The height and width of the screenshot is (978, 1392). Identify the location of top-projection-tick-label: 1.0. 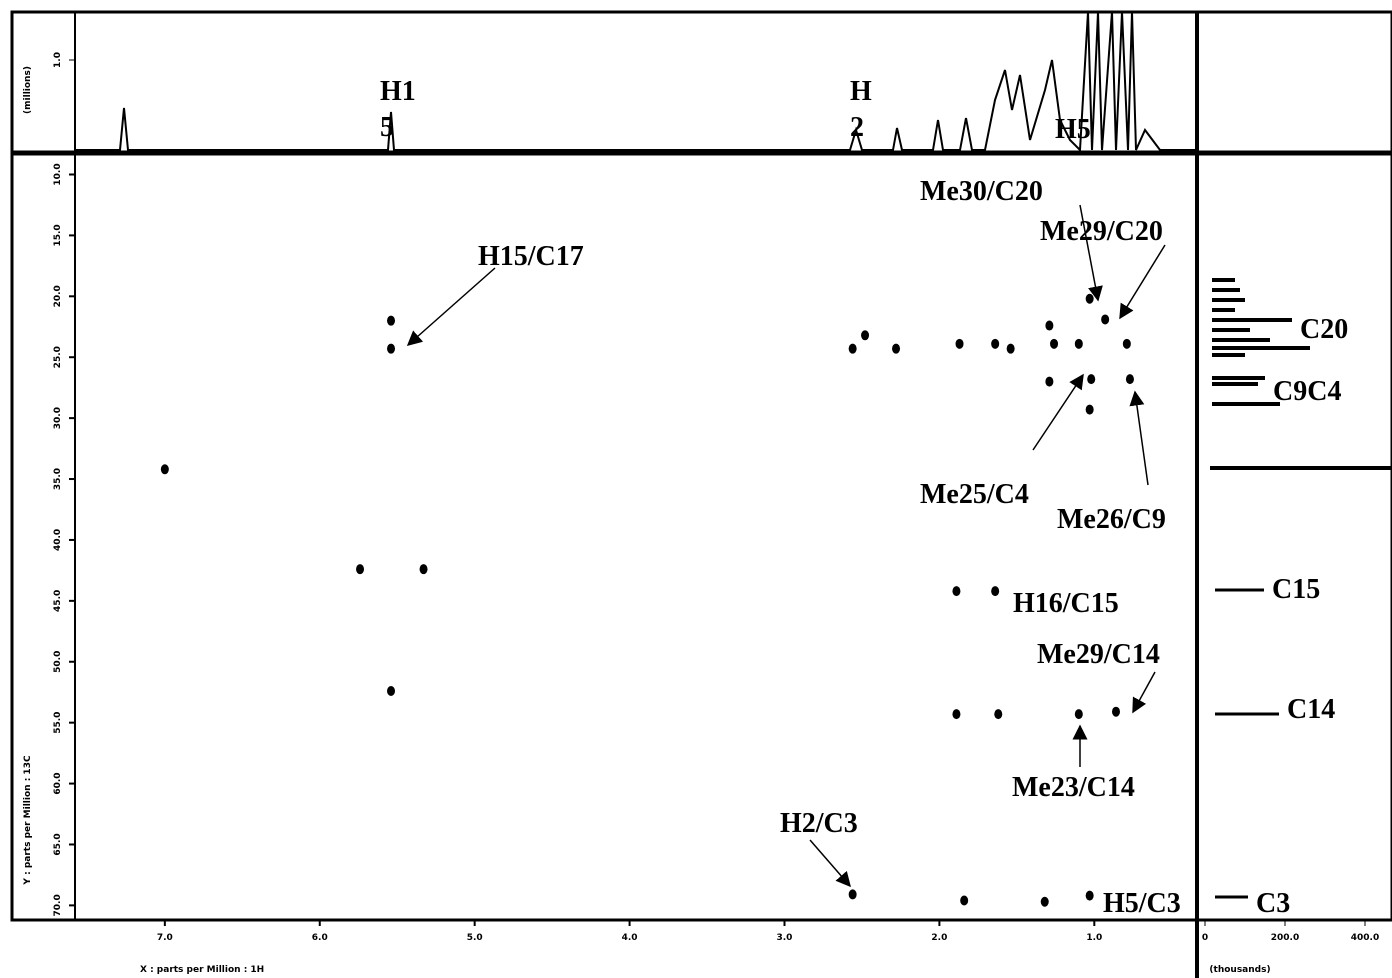
(58, 60).